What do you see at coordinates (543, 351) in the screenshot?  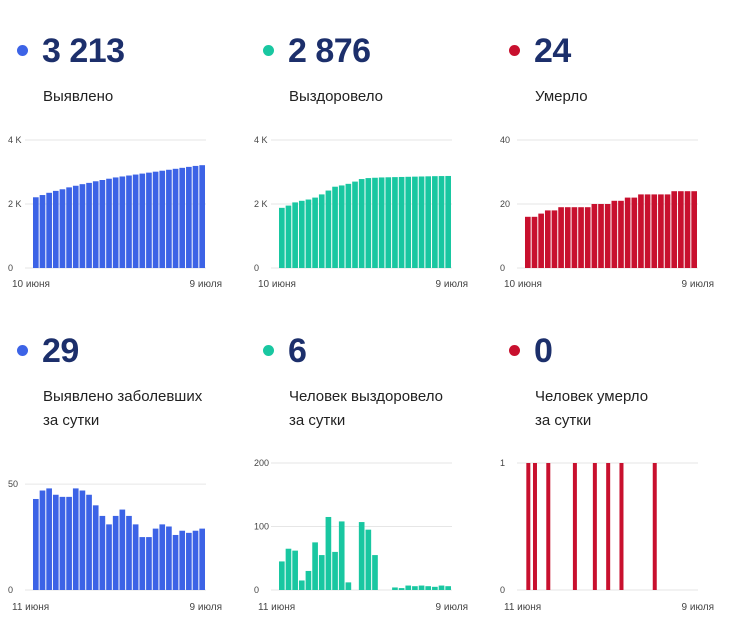 I see `stat-value: 0` at bounding box center [543, 351].